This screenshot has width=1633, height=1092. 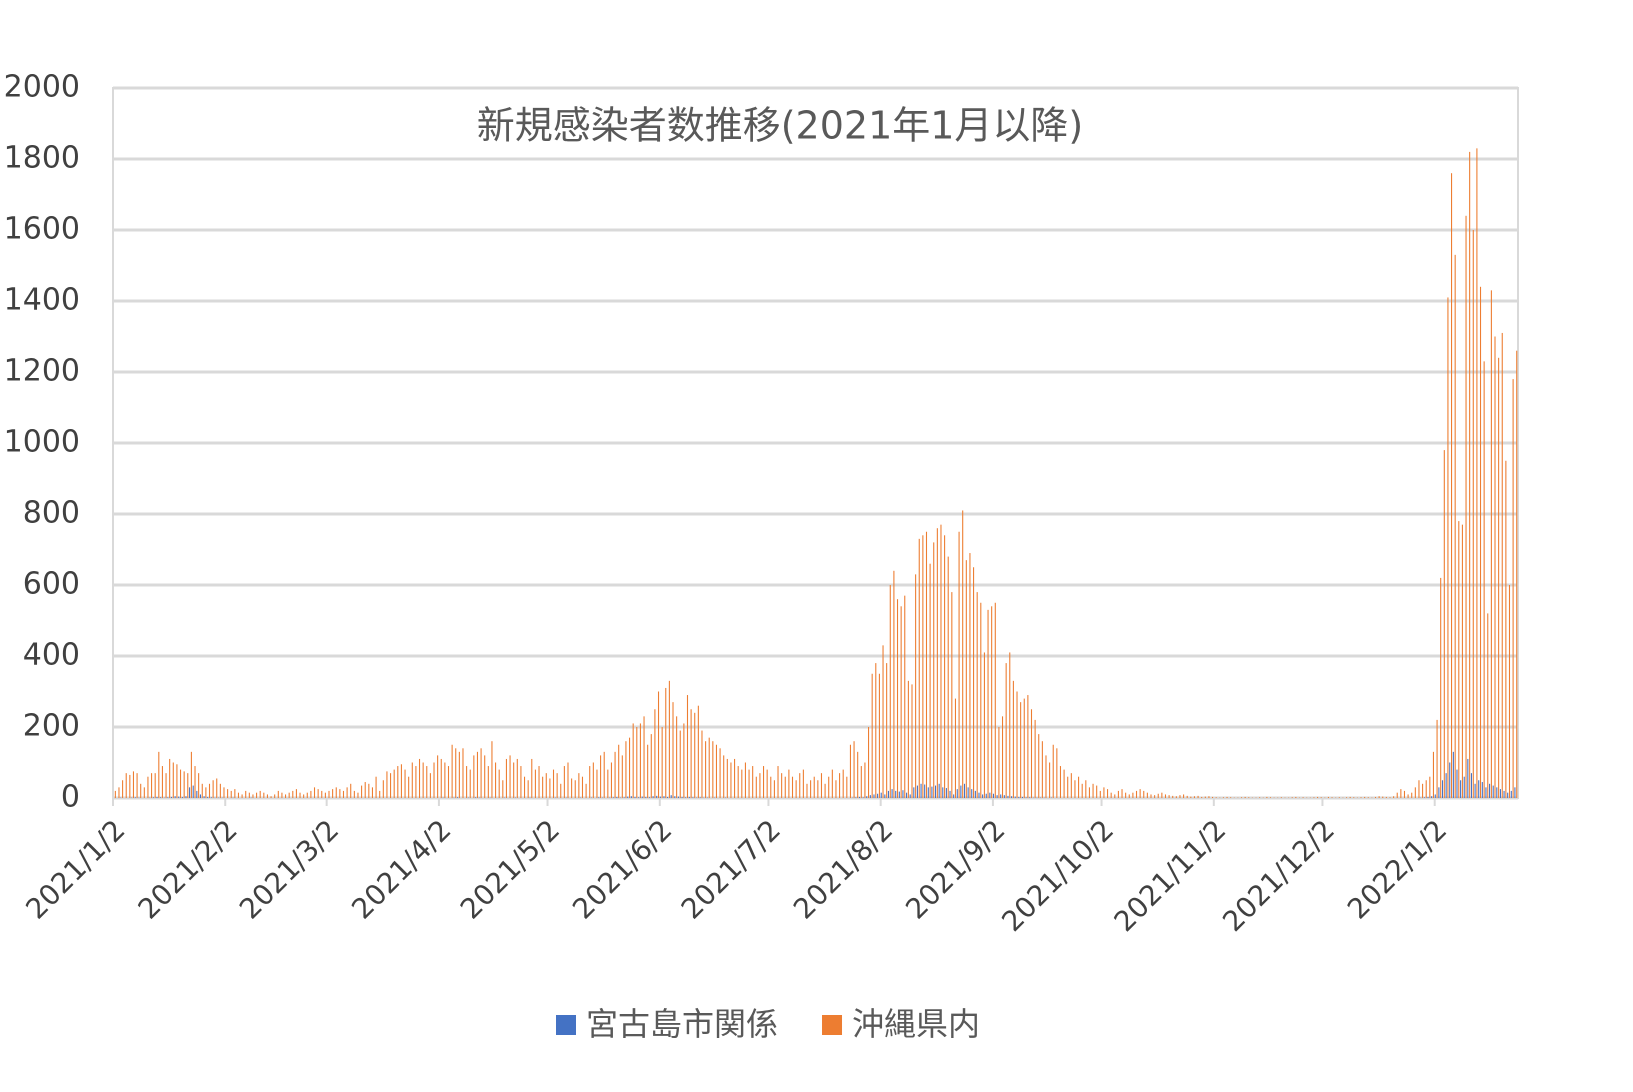 What do you see at coordinates (70, 797) in the screenshot?
I see `y-tick-label: 0` at bounding box center [70, 797].